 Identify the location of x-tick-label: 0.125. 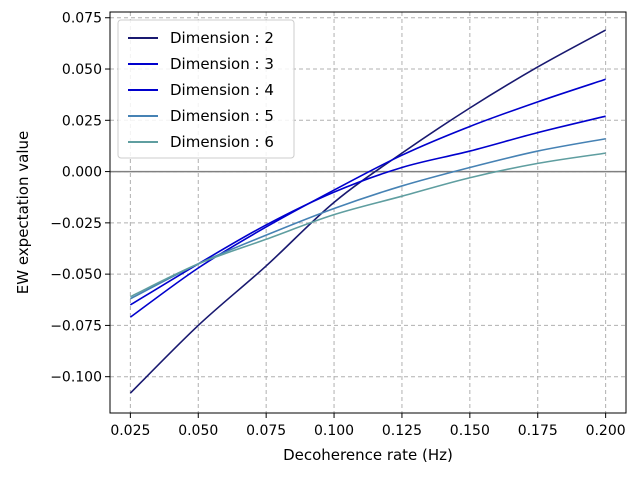
(402, 431).